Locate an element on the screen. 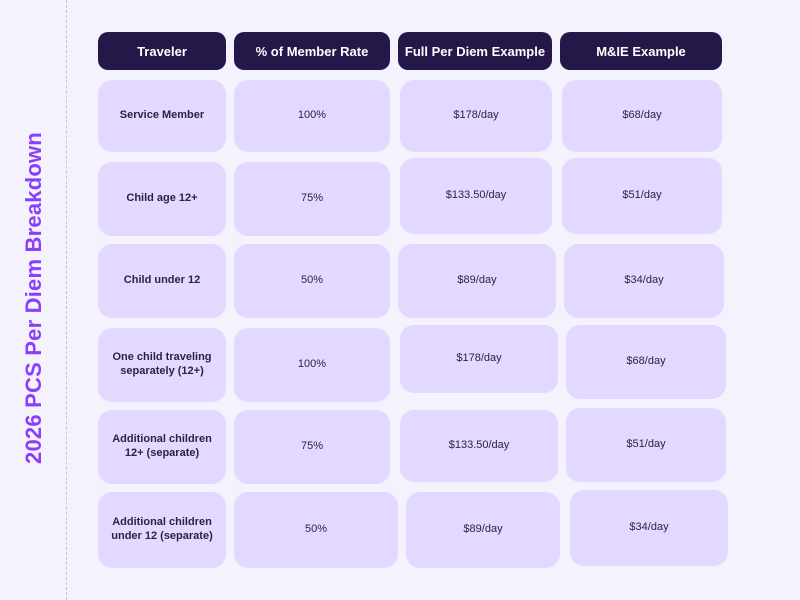 The height and width of the screenshot is (600, 800). row-1-mie: $68/day is located at coordinates (642, 116).